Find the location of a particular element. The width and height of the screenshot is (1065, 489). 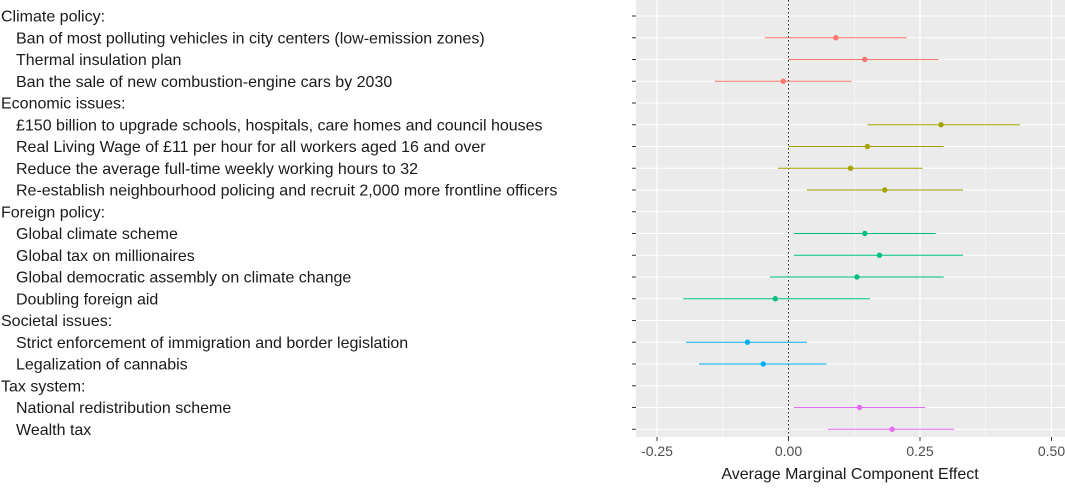

row-label: Global climate scheme is located at coordinates (97, 234).